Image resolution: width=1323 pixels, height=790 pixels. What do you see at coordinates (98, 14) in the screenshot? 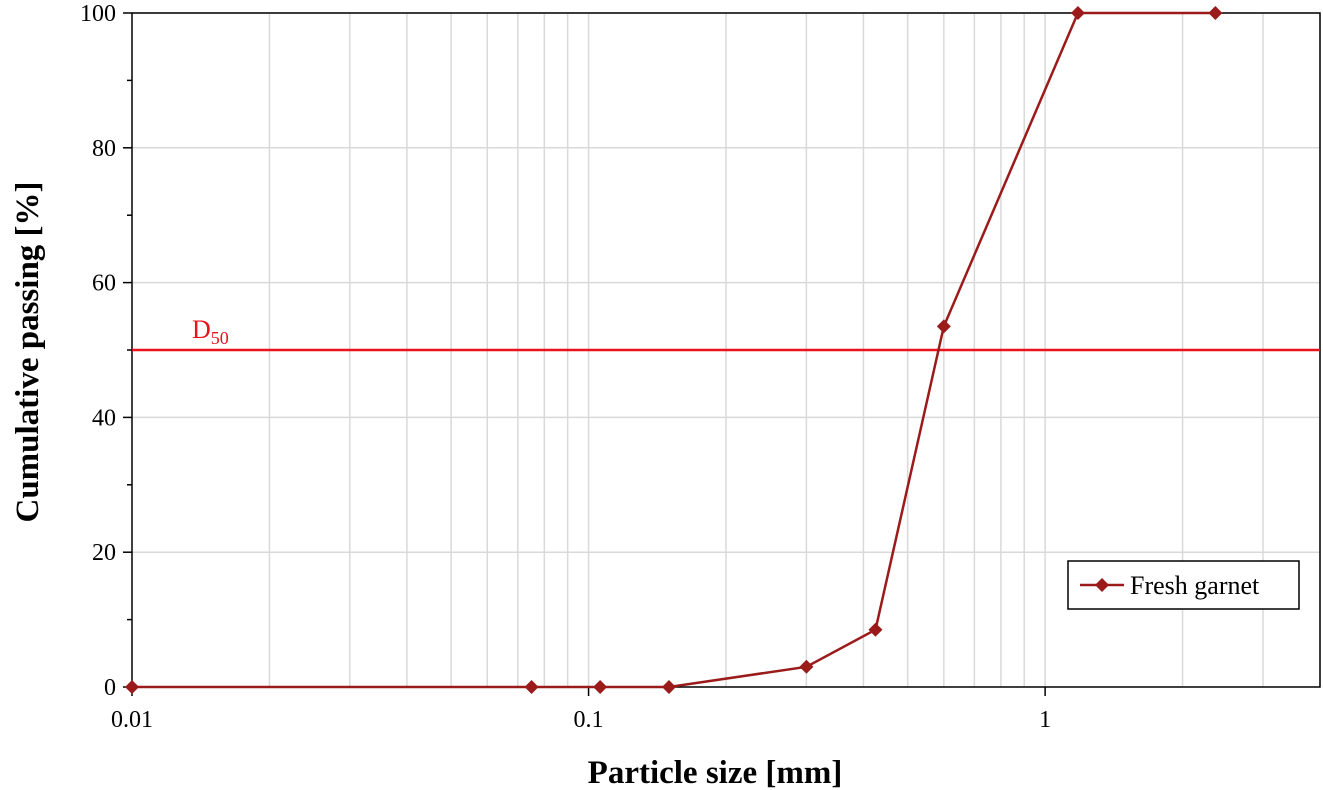
I see `y-tick-label: 100` at bounding box center [98, 14].